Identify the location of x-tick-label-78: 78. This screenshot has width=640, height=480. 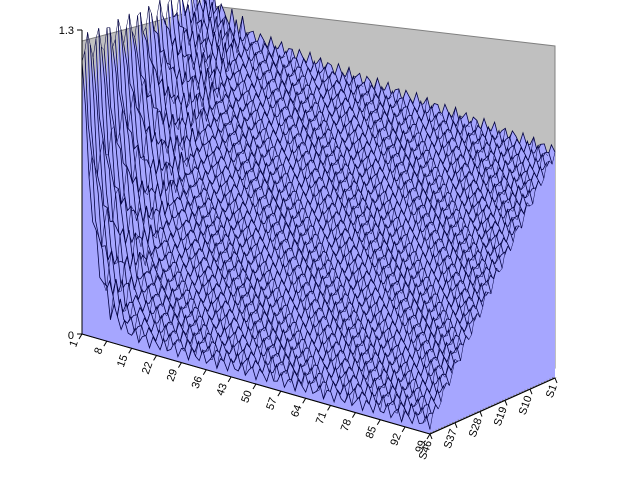
(346, 426).